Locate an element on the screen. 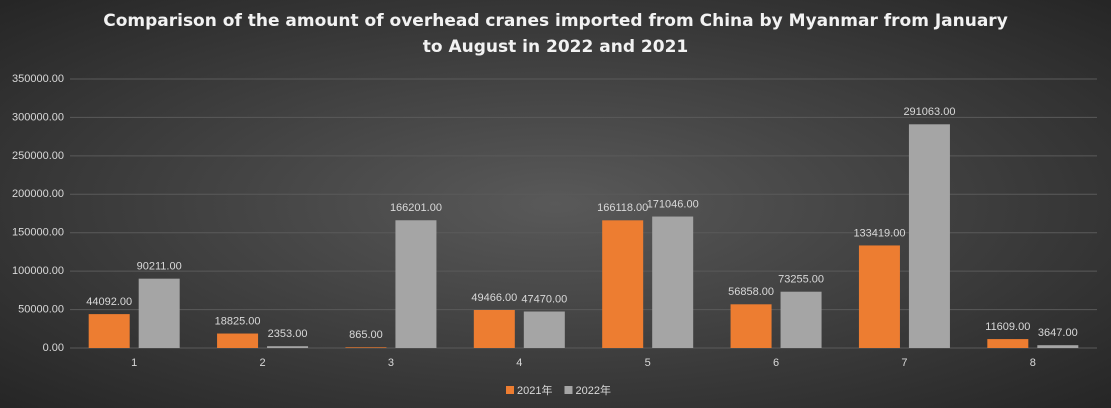 The width and height of the screenshot is (1111, 408). data-label: 166201.00 is located at coordinates (416, 208).